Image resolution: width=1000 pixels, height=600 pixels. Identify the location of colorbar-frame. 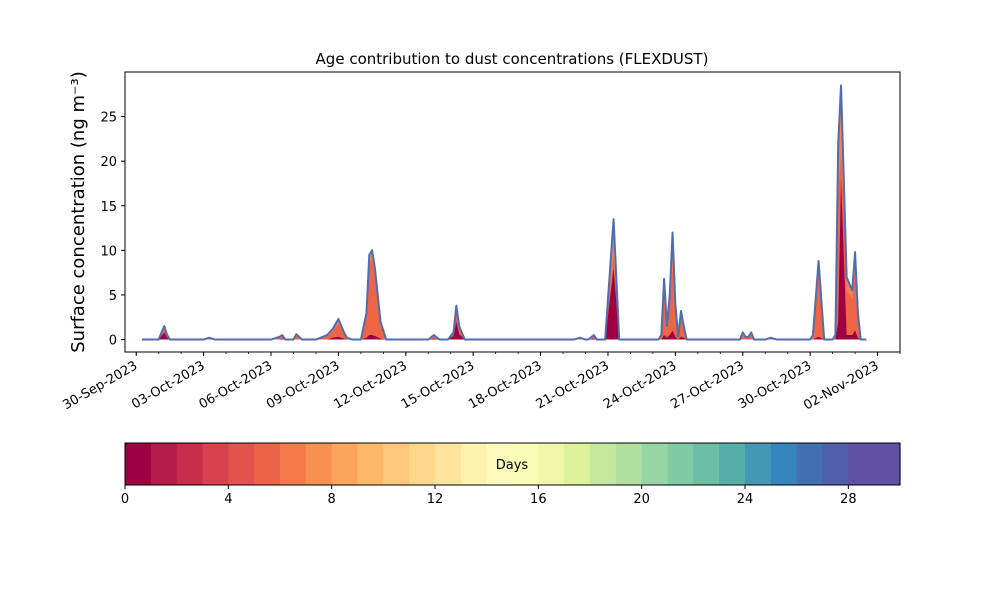
(512, 464).